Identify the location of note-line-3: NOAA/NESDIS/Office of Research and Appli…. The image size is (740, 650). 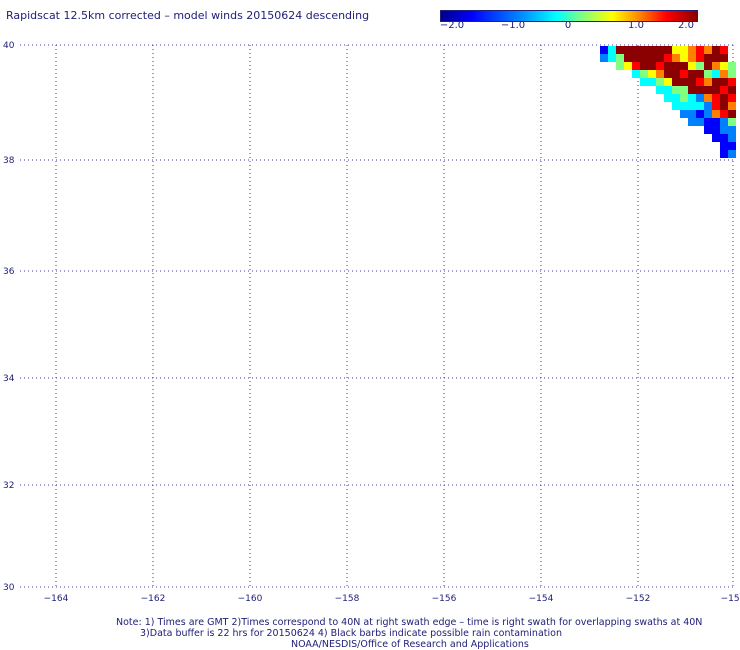
(410, 644).